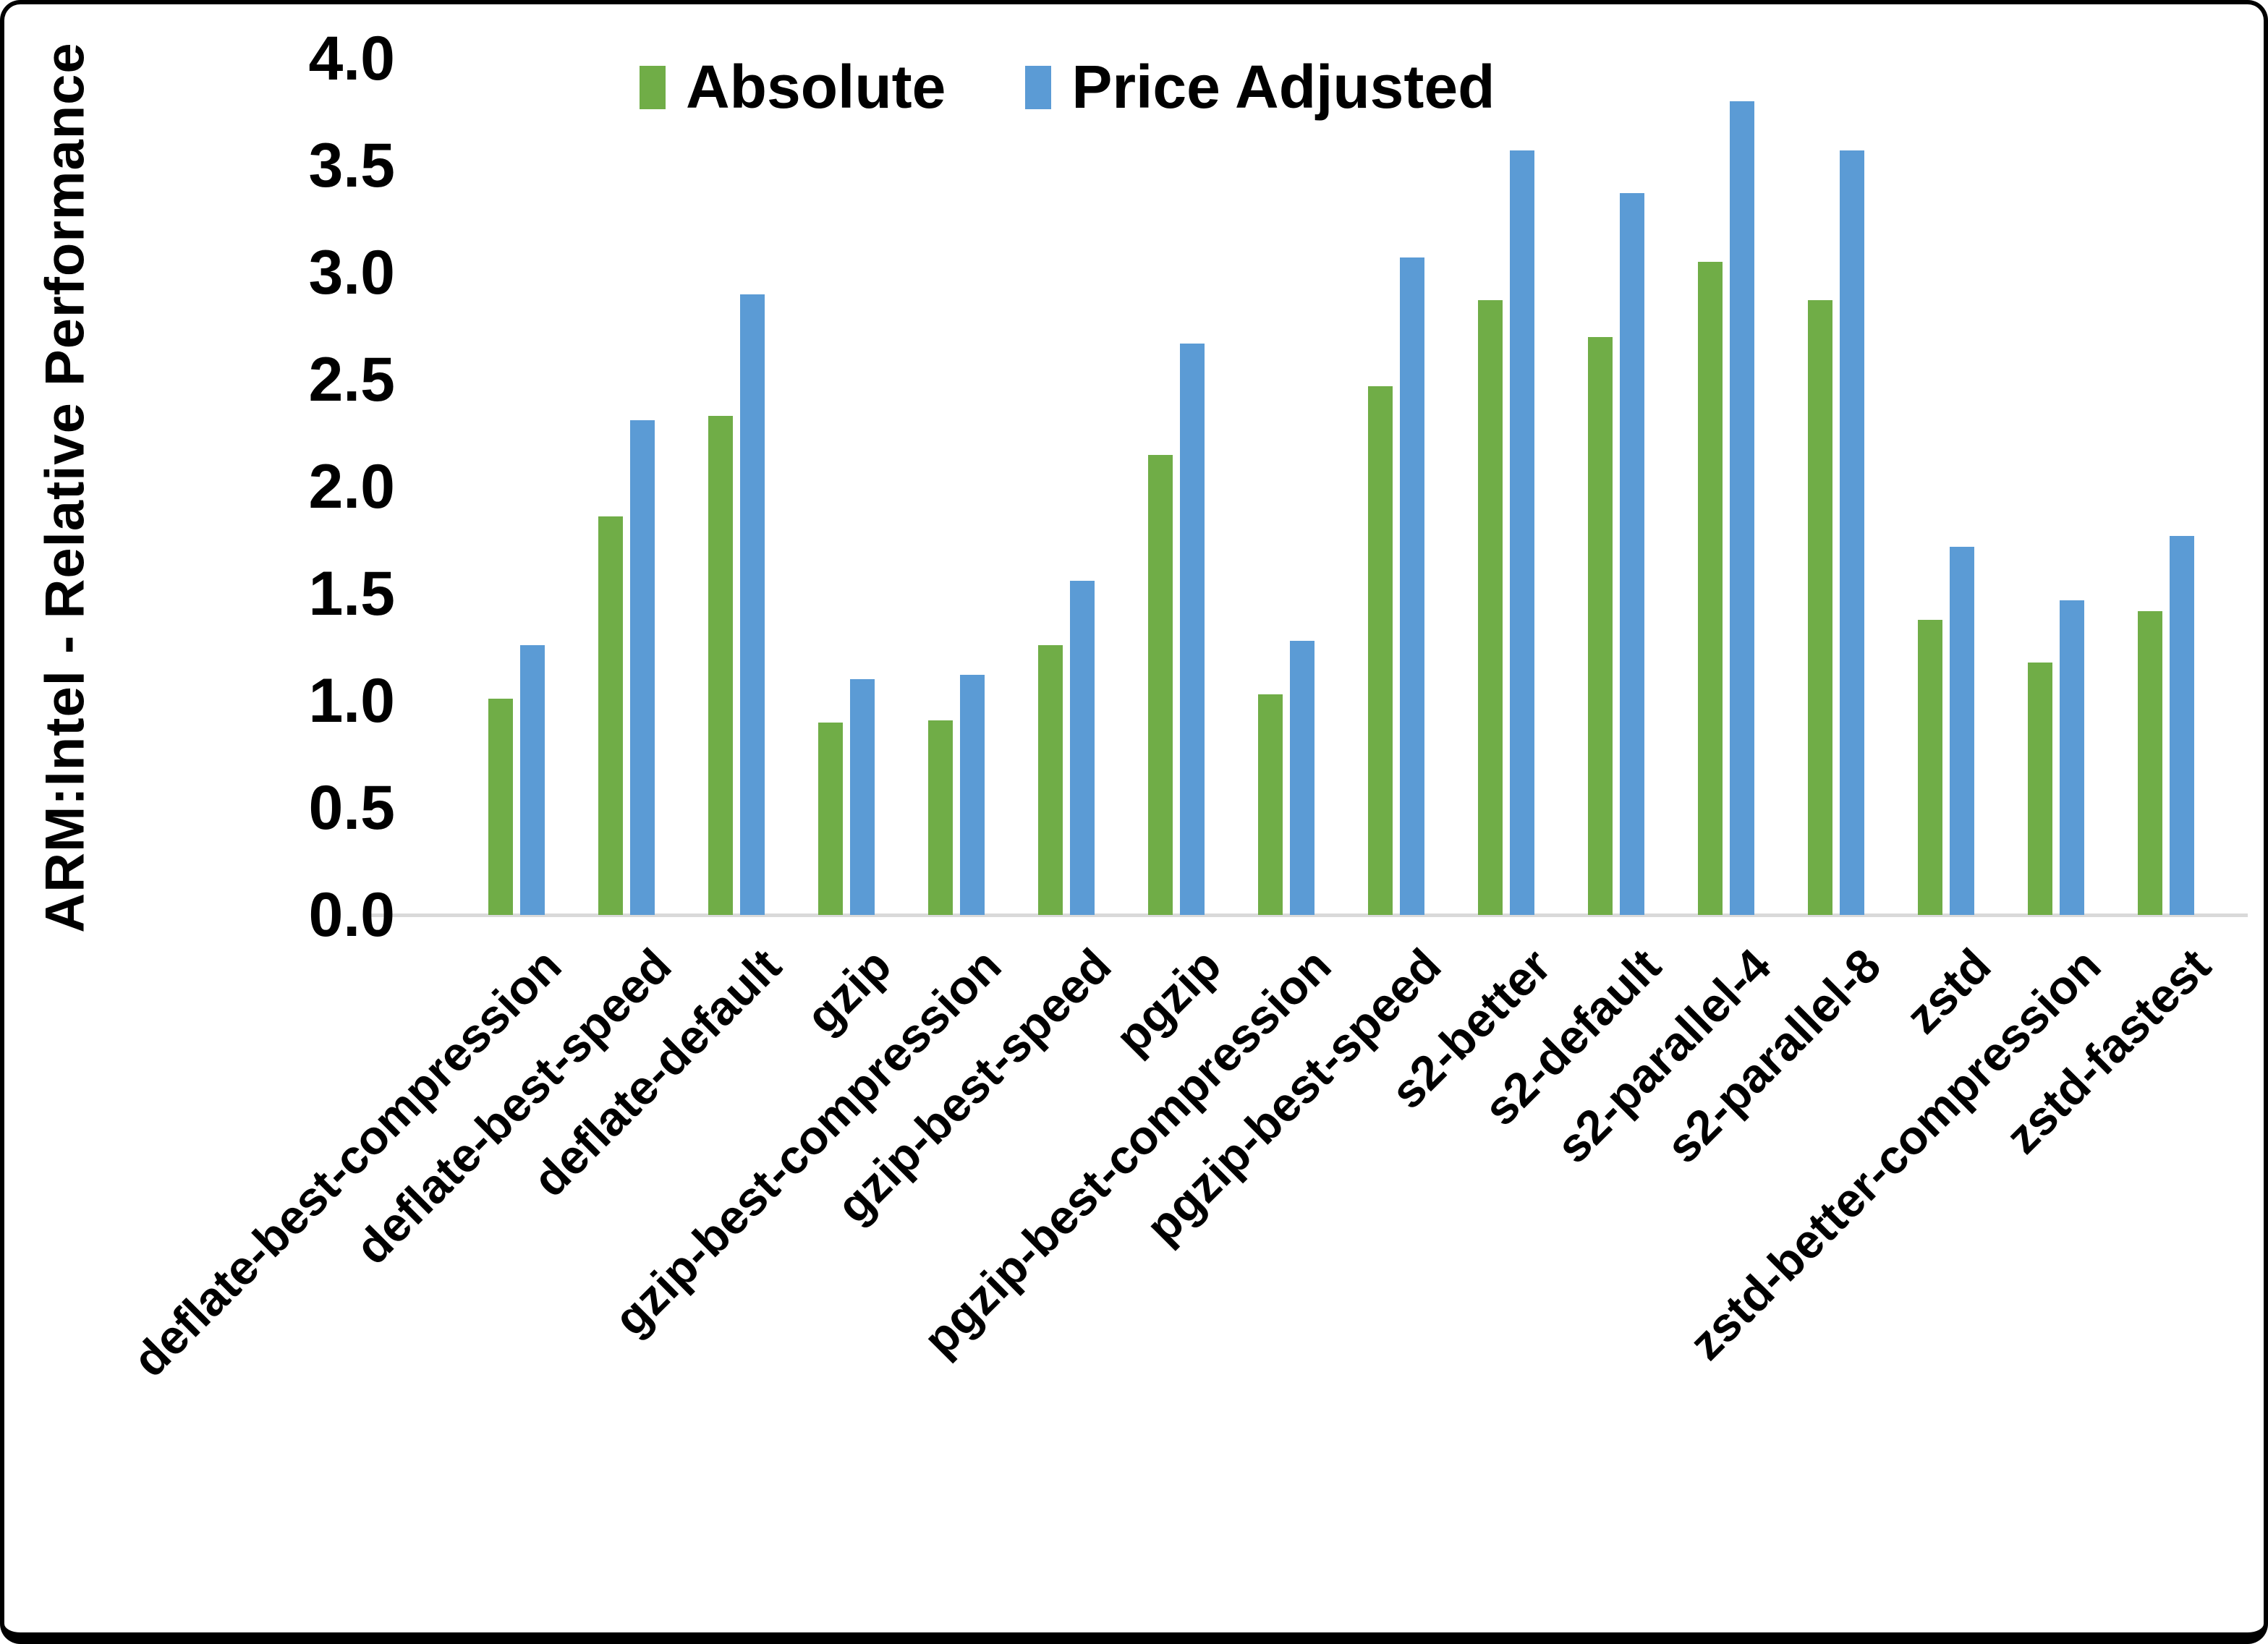 This screenshot has width=2268, height=1644. What do you see at coordinates (753, 604) in the screenshot?
I see `bar-price-adjusted-deflate-default` at bounding box center [753, 604].